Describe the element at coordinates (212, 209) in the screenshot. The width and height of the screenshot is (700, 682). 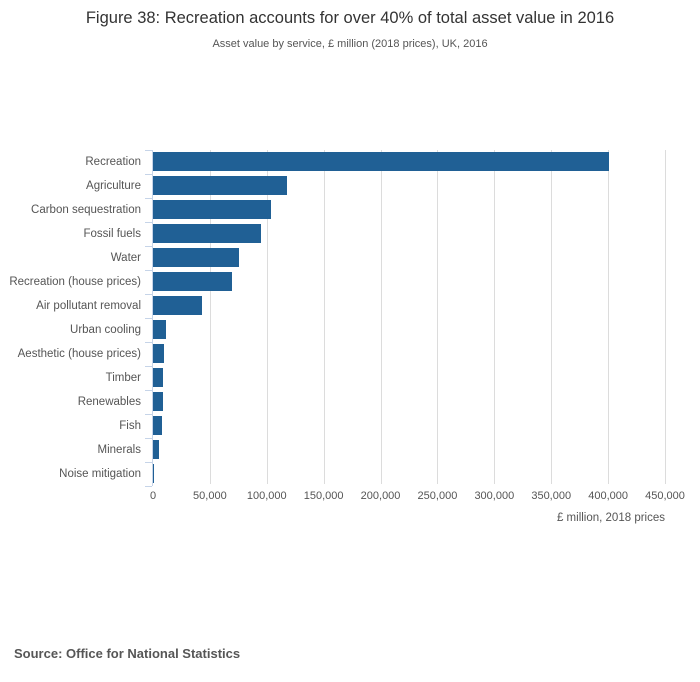
I see `bar-carbon-sequestration` at that location.